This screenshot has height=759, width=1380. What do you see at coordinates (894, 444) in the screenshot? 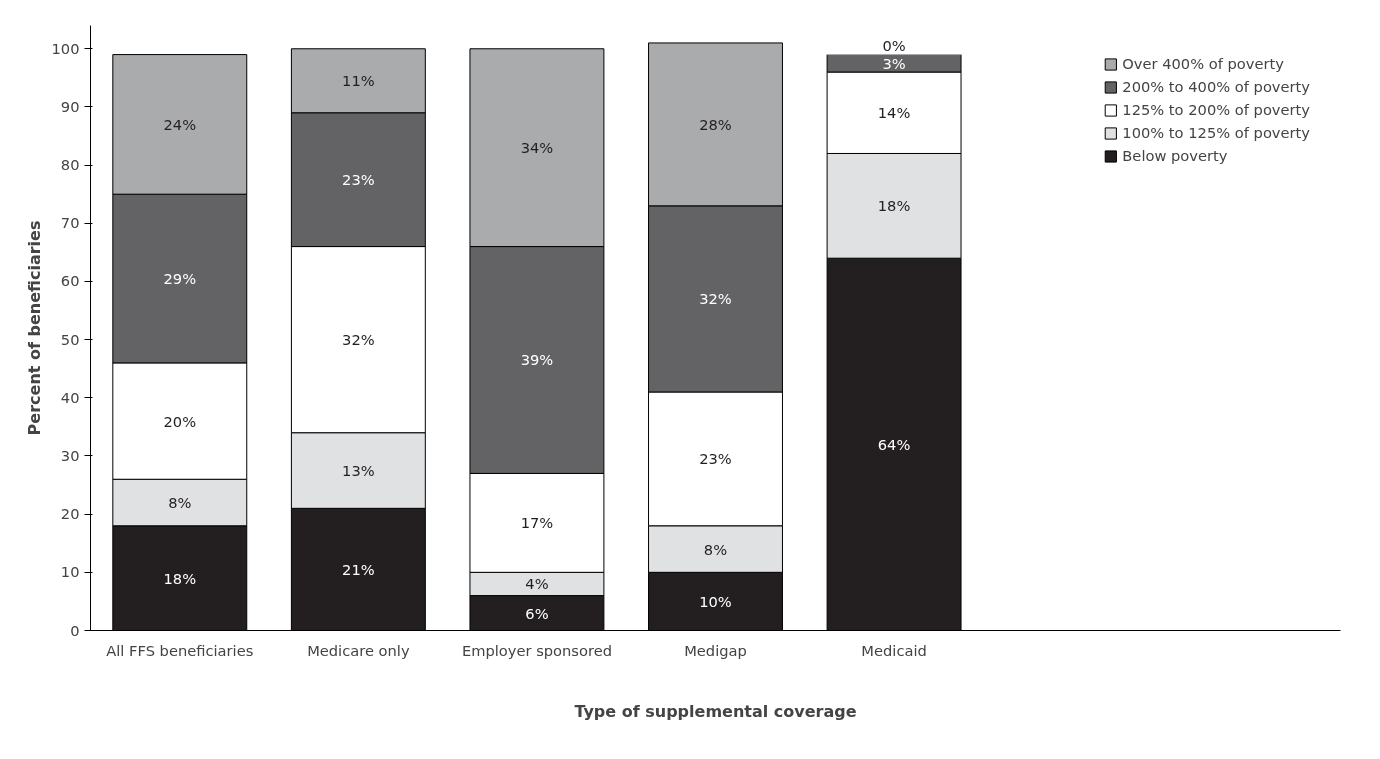
I see `data-label: 64%` at bounding box center [894, 444].